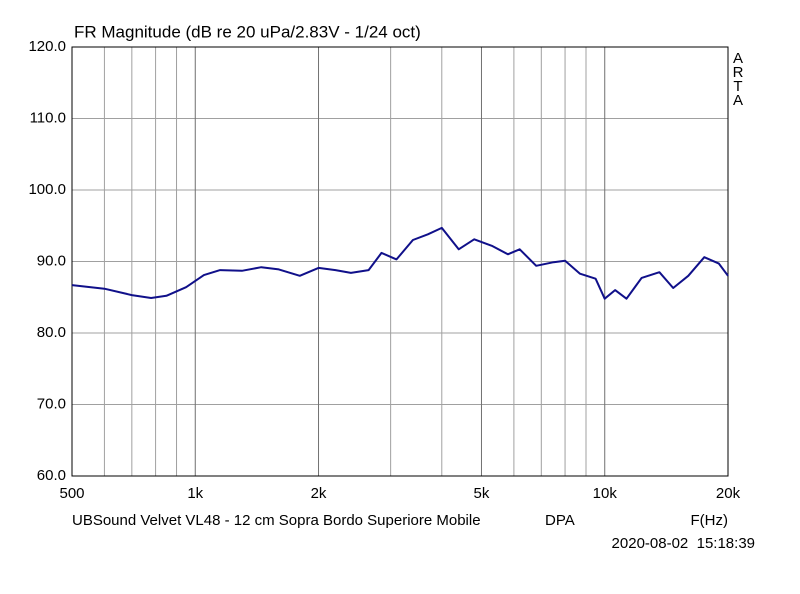  Describe the element at coordinates (195, 493) in the screenshot. I see `x-tick-label: 1k` at that location.